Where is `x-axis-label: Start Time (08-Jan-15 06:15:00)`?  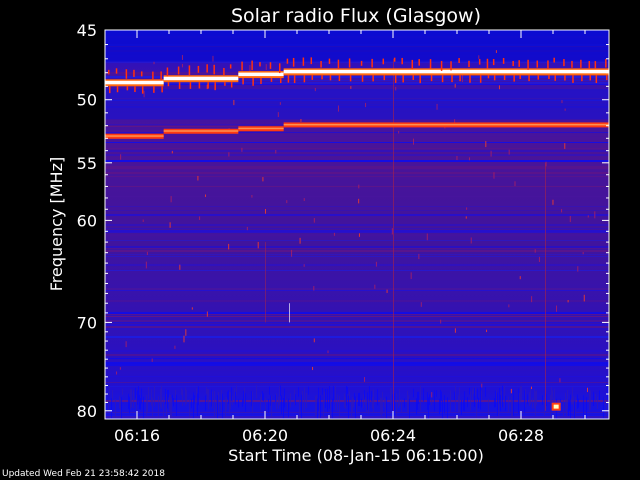 x-axis-label: Start Time (08-Jan-15 06:15:00) is located at coordinates (356, 455).